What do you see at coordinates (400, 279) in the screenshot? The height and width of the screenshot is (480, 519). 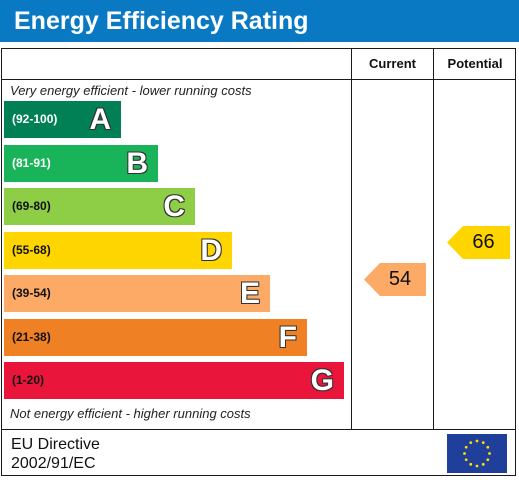 I see `current-rating-value: 54` at bounding box center [400, 279].